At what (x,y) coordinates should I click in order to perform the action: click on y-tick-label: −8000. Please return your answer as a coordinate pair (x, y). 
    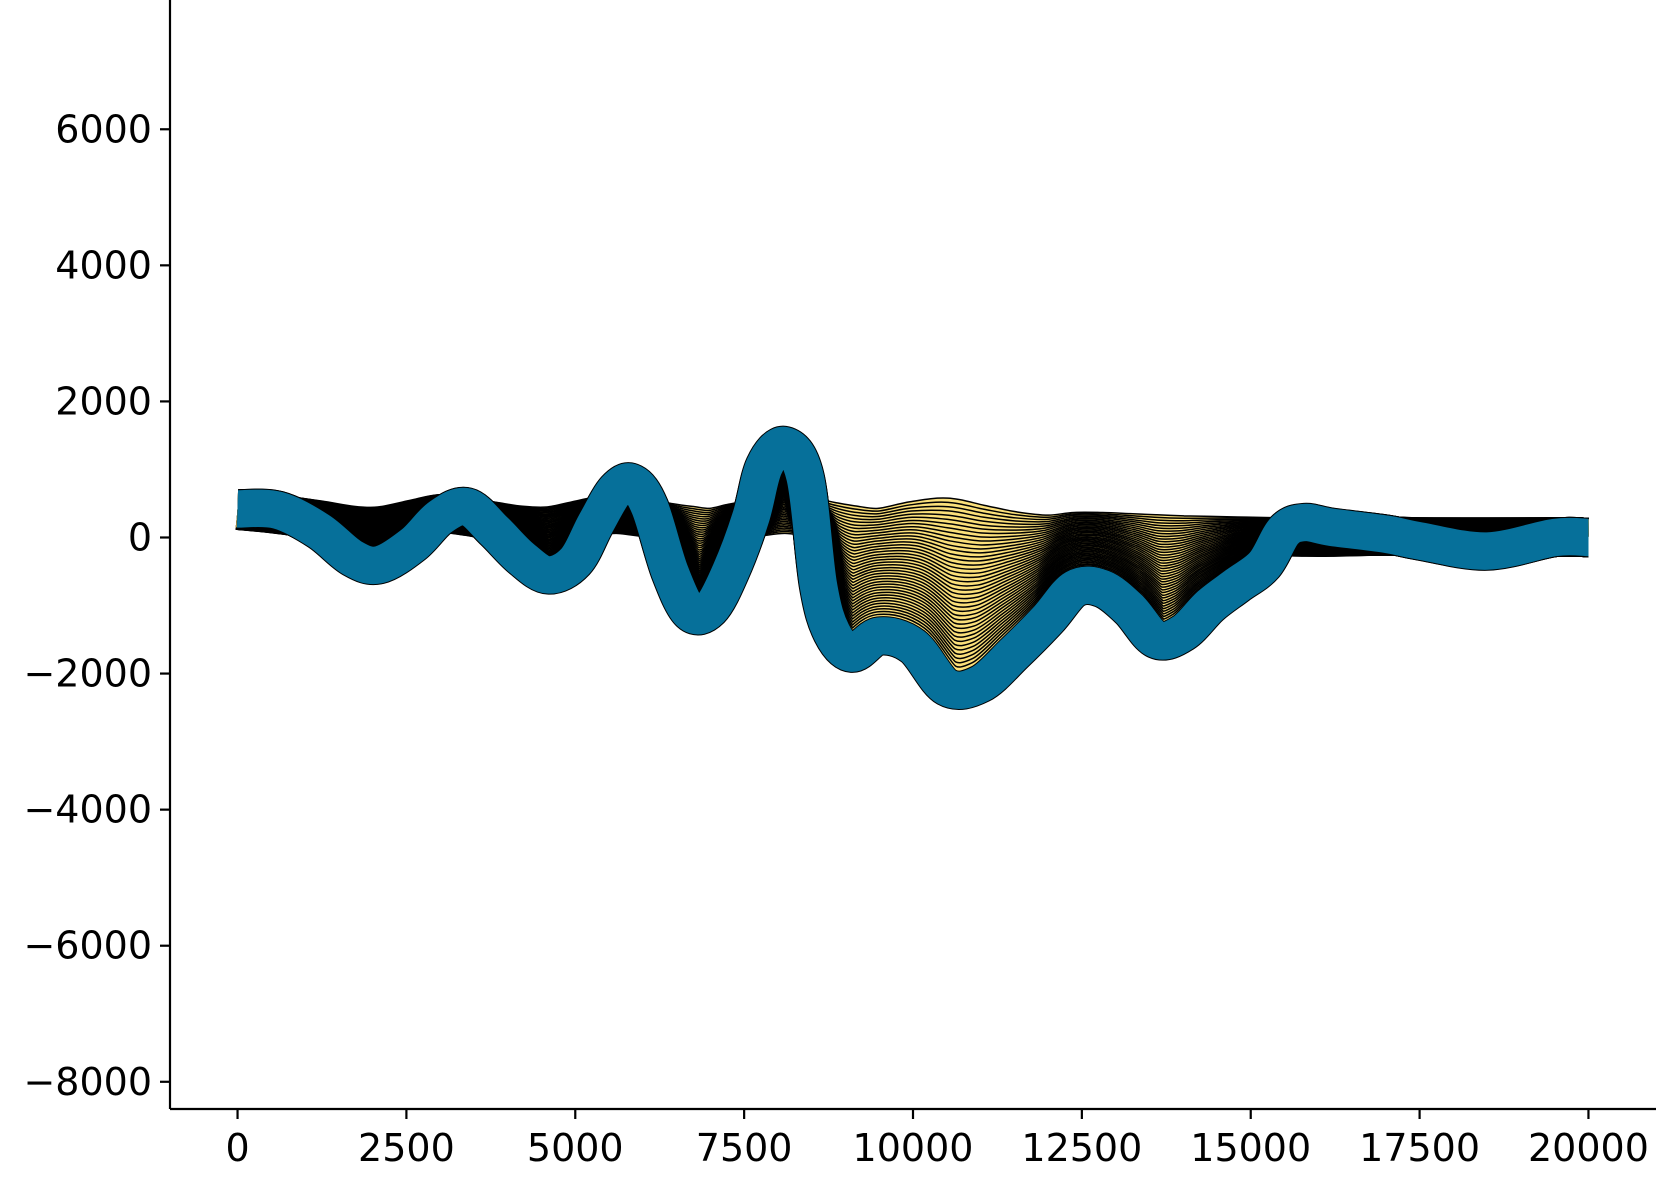
    Looking at the image, I should click on (87, 1082).